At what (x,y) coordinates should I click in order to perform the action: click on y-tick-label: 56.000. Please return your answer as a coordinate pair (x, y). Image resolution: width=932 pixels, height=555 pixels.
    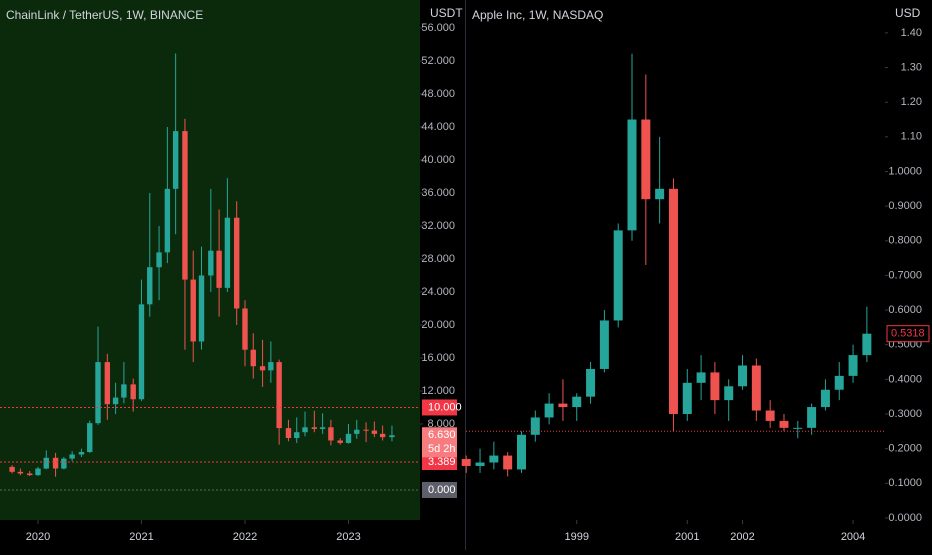
    Looking at the image, I should click on (438, 28).